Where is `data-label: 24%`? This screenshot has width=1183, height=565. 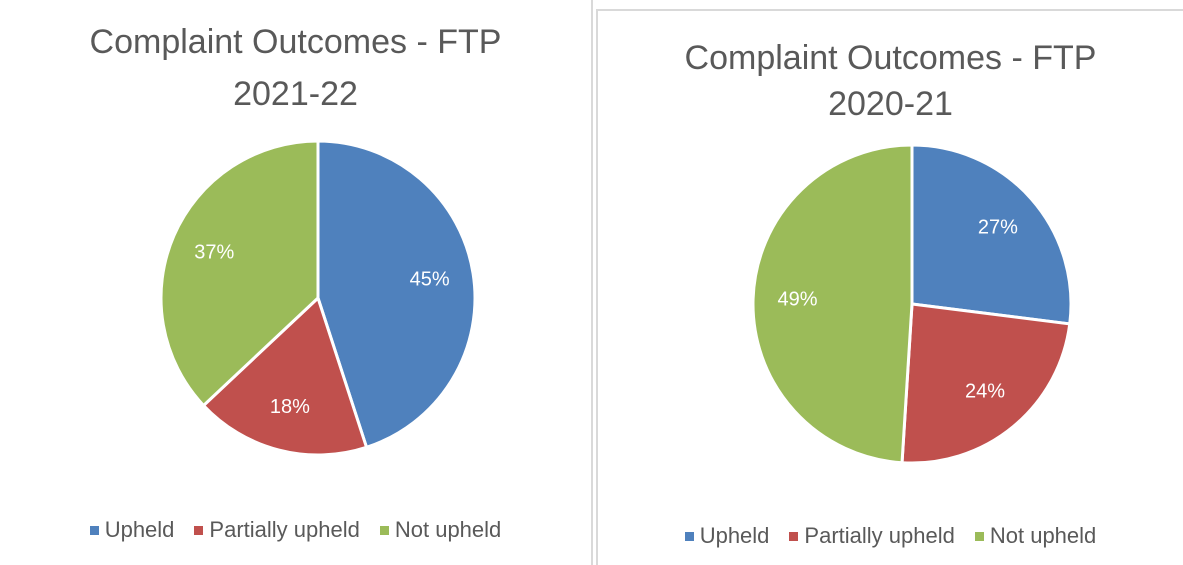
data-label: 24% is located at coordinates (985, 391).